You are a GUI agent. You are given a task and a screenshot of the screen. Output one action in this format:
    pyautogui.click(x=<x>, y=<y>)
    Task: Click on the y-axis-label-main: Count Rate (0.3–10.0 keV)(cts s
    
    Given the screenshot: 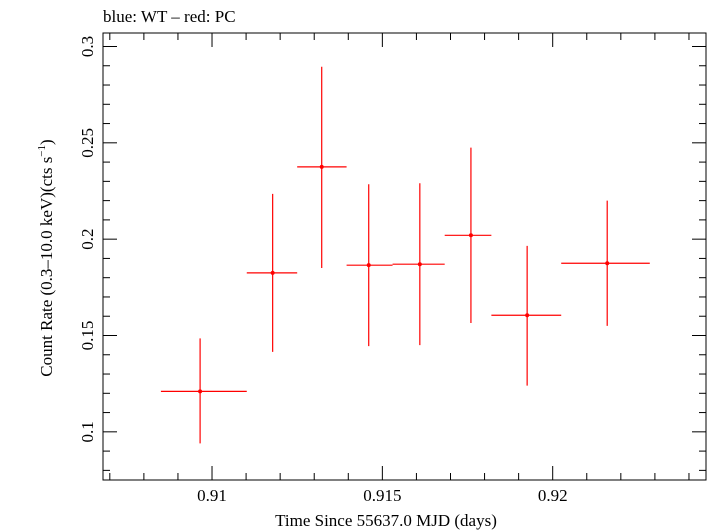 What is the action you would take?
    pyautogui.click(x=46, y=267)
    